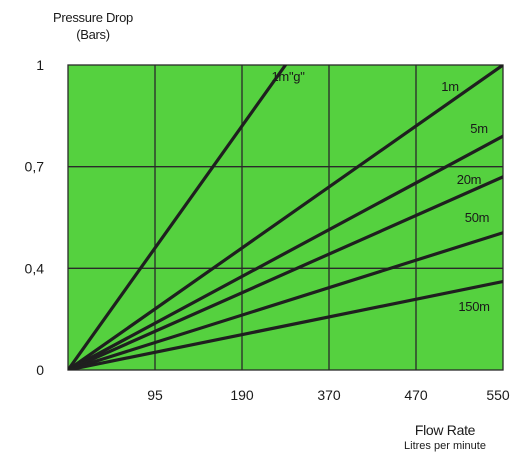 The height and width of the screenshot is (461, 521). Describe the element at coordinates (35, 167) in the screenshot. I see `y-tick-label: 0,7` at that location.